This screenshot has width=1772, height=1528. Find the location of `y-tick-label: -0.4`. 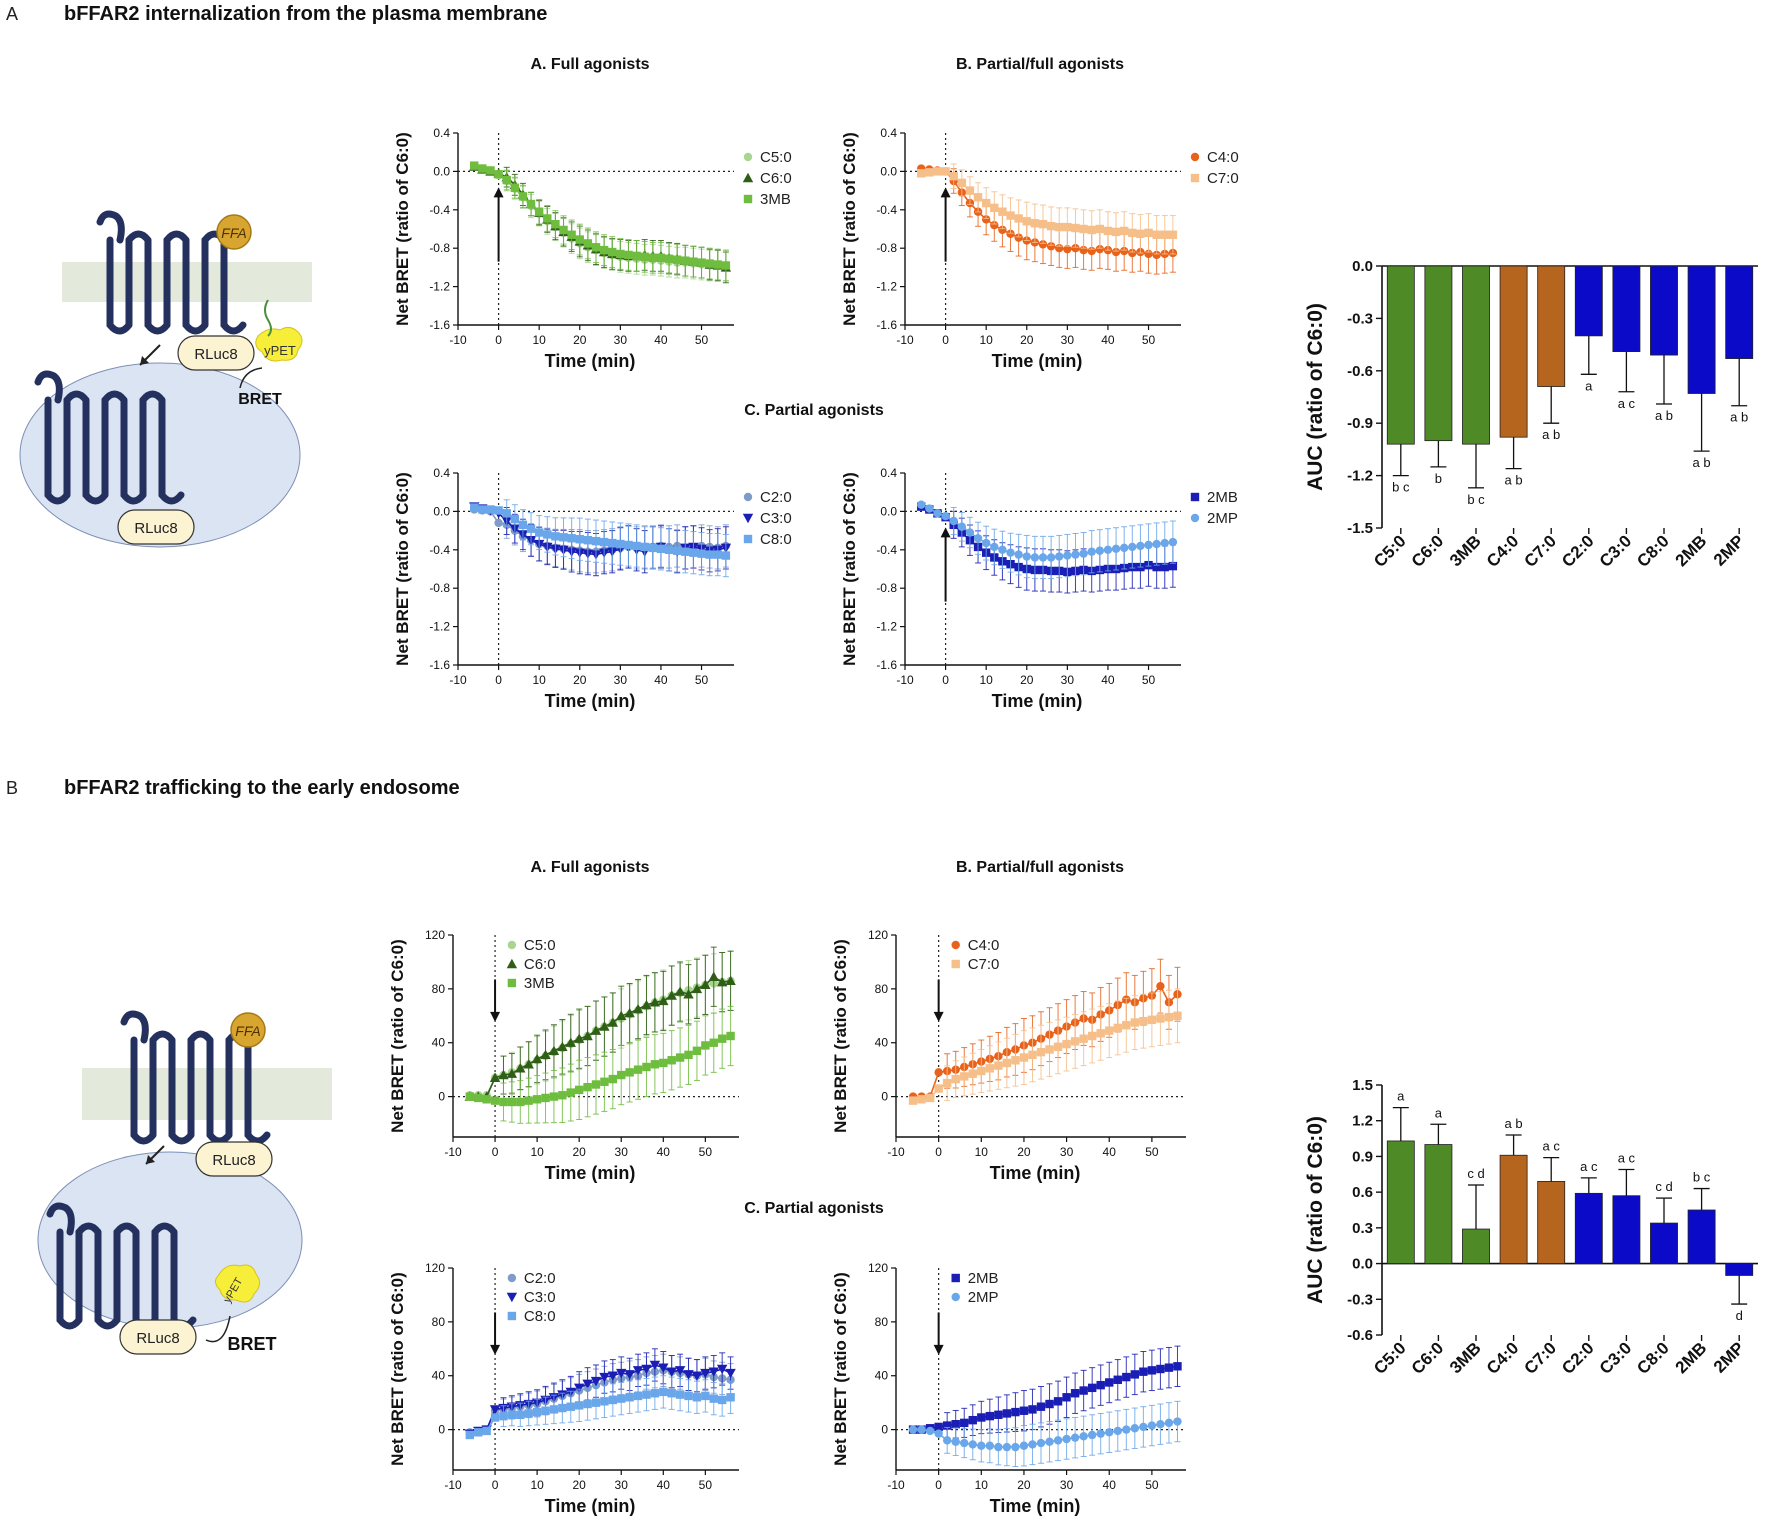

y-tick-label: -0.4 is located at coordinates (886, 550).